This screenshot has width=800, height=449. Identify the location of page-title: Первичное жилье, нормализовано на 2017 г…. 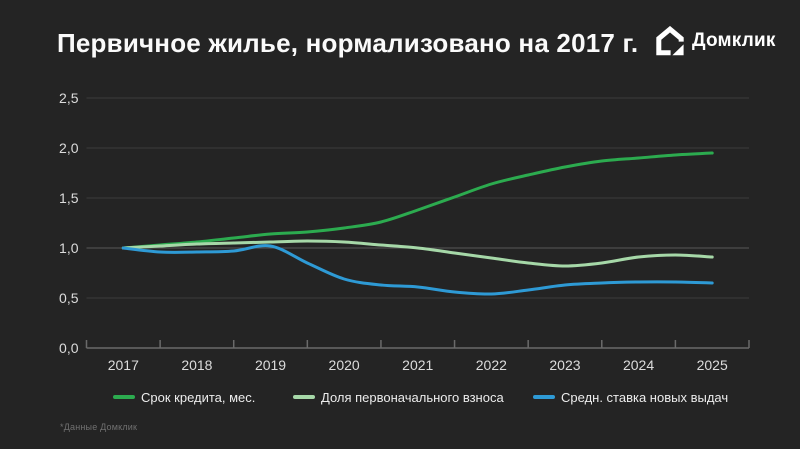
(348, 43).